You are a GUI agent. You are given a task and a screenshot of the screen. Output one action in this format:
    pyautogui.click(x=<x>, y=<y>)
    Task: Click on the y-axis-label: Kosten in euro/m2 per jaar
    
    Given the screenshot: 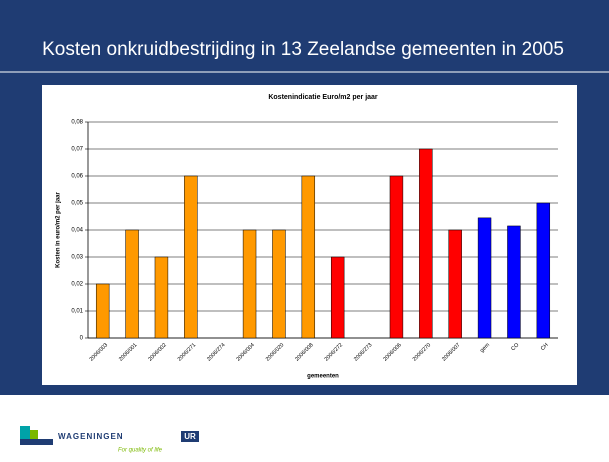 What is the action you would take?
    pyautogui.click(x=59, y=229)
    